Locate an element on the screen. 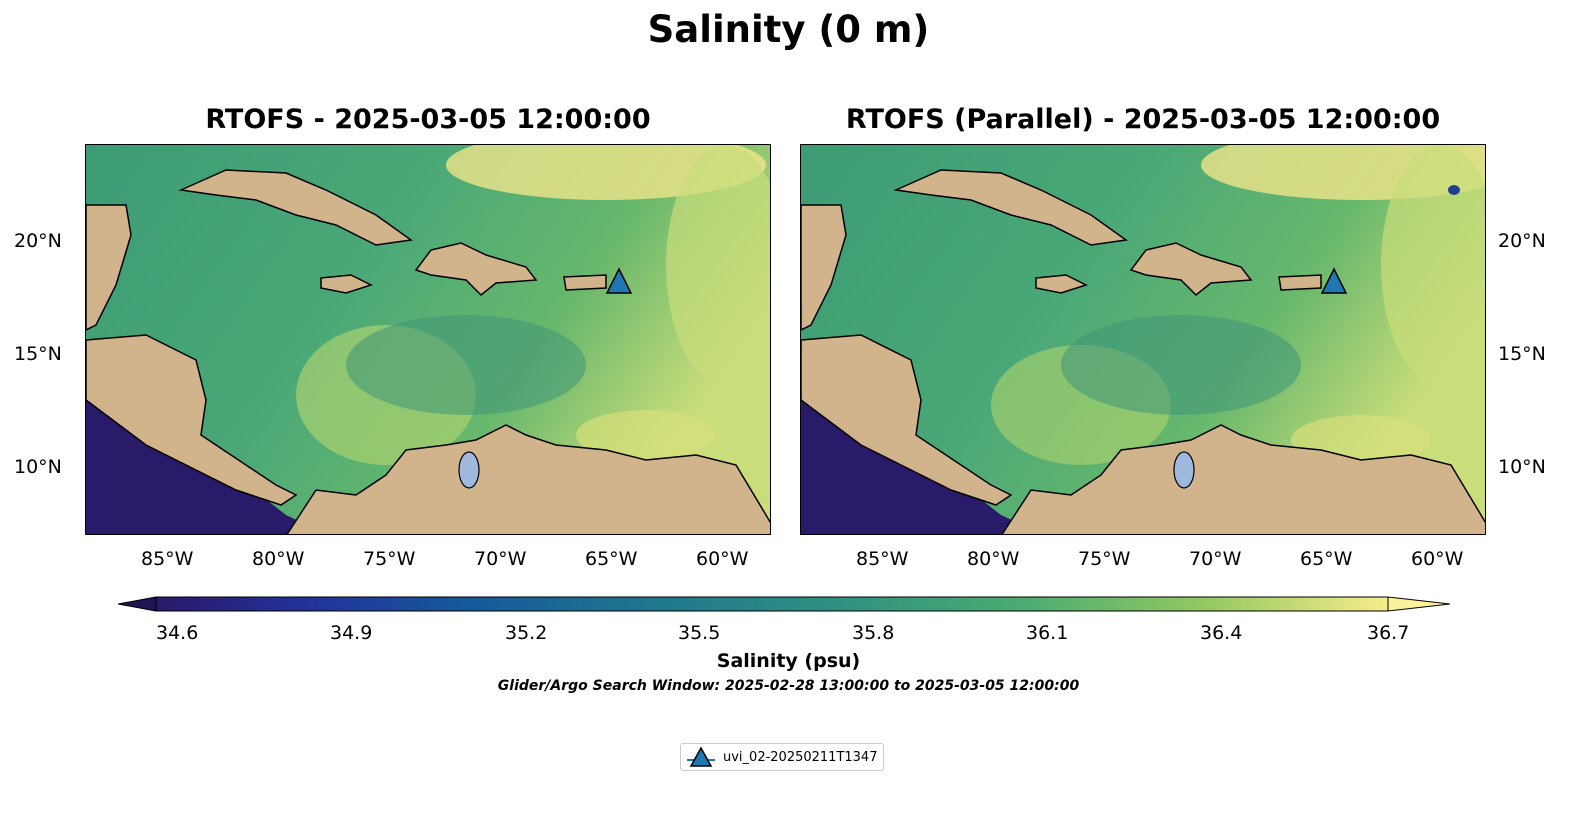  legend-entry-label: uvi_02-20250211T1347 is located at coordinates (800, 757).